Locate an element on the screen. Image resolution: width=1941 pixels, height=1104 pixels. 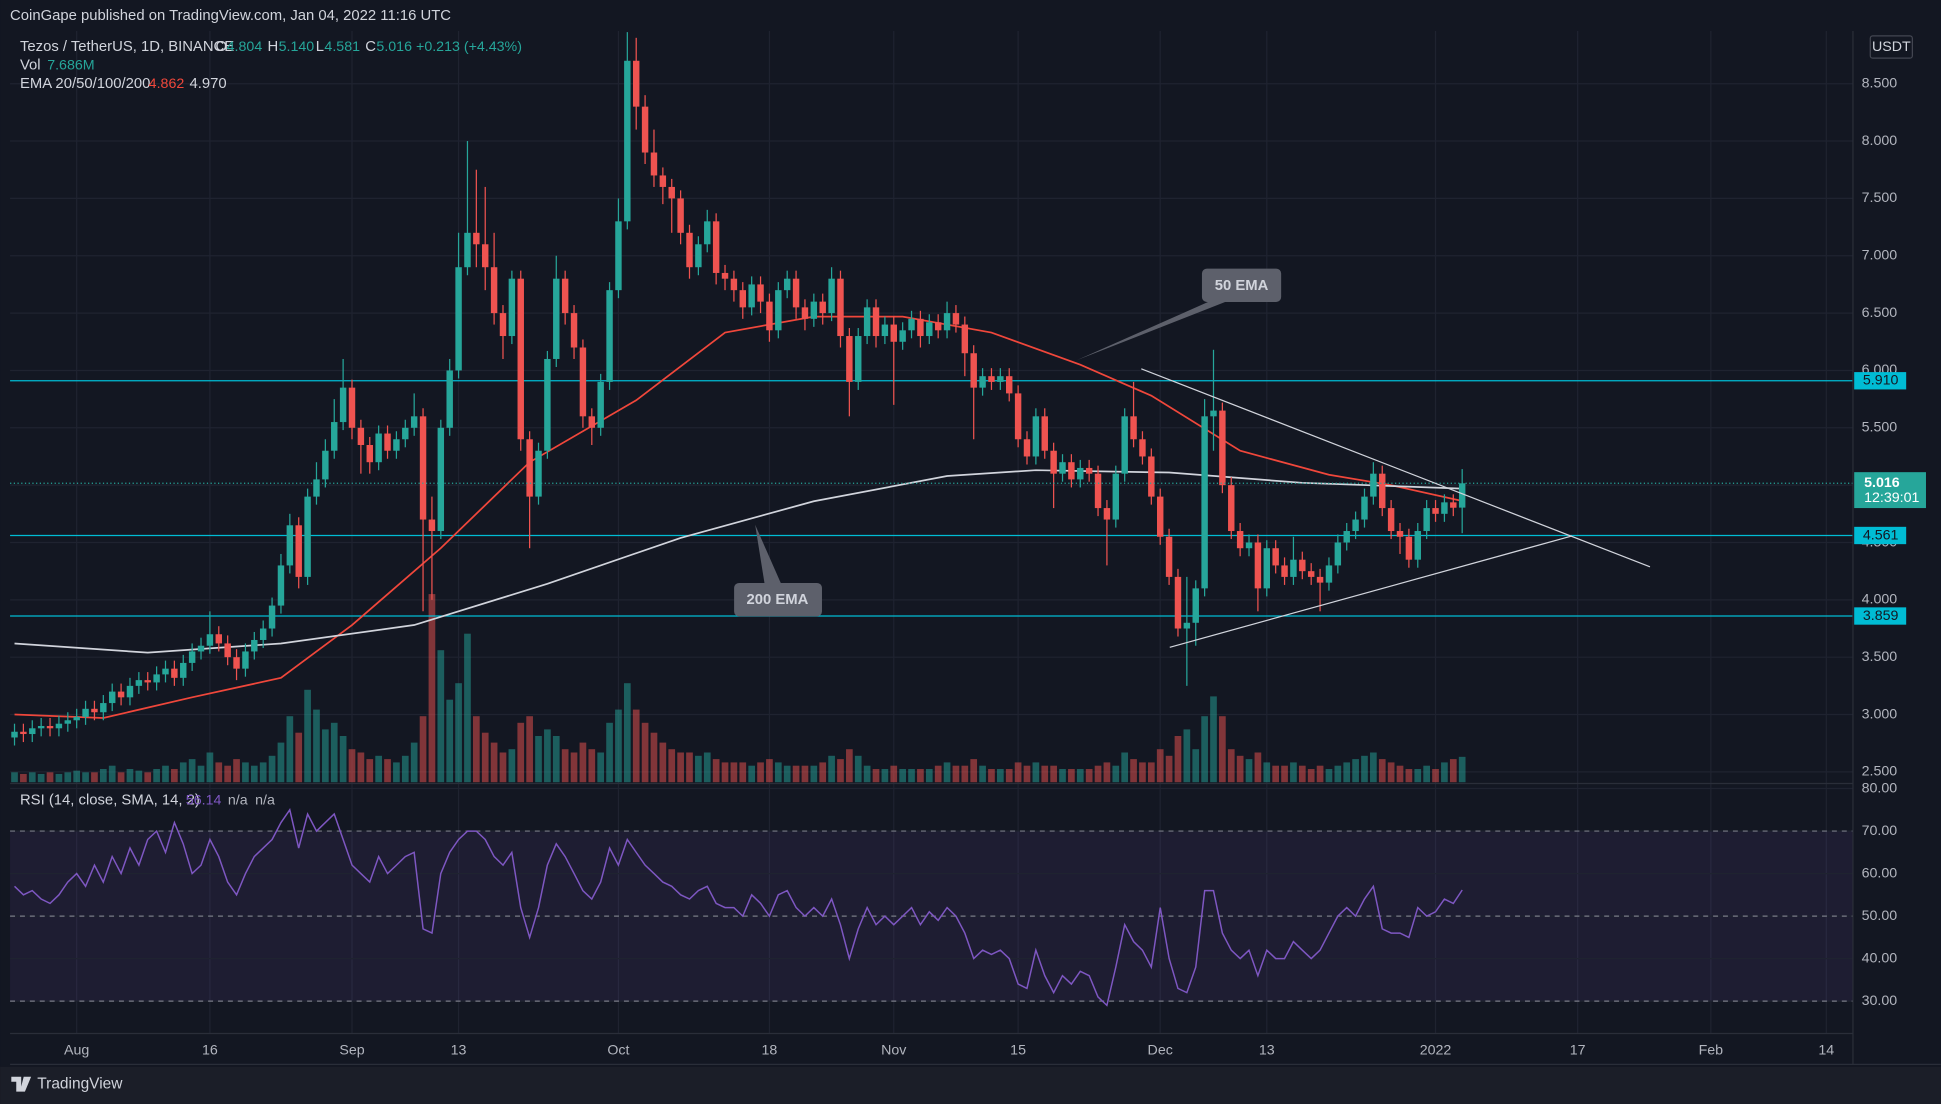
currency: USDT is located at coordinates (1891, 47).